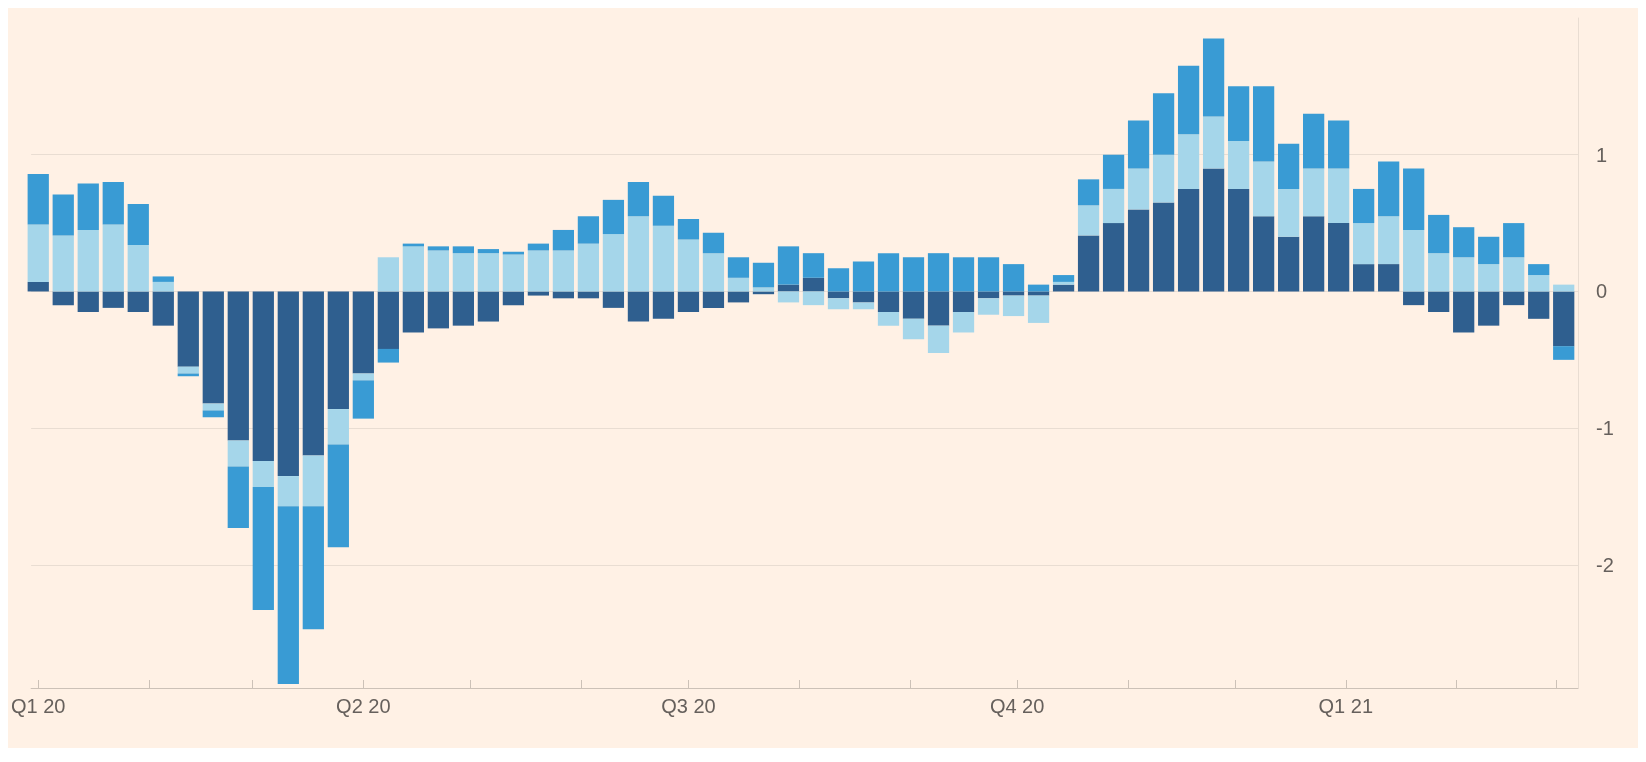  What do you see at coordinates (1602, 154) in the screenshot?
I see `y-tick-label: 1` at bounding box center [1602, 154].